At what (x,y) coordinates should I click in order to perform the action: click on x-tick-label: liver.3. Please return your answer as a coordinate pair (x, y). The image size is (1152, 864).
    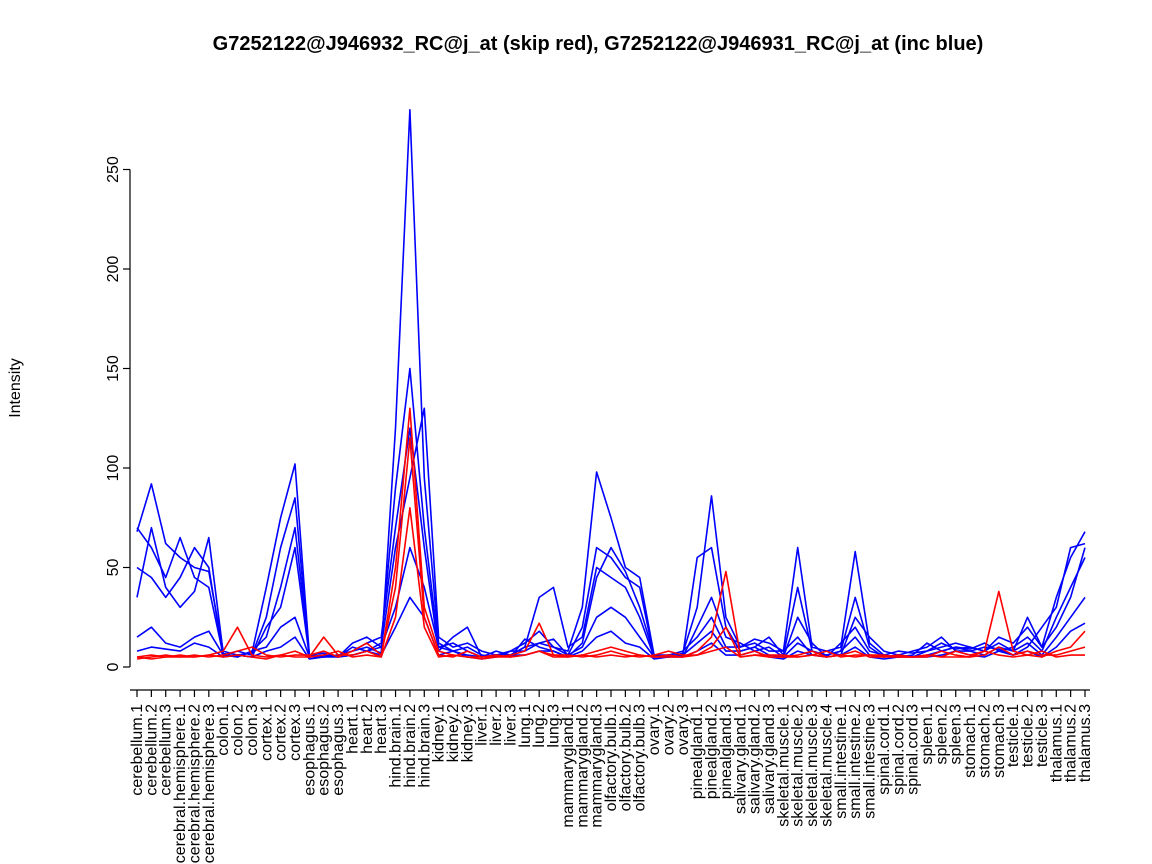
    Looking at the image, I should click on (510, 725).